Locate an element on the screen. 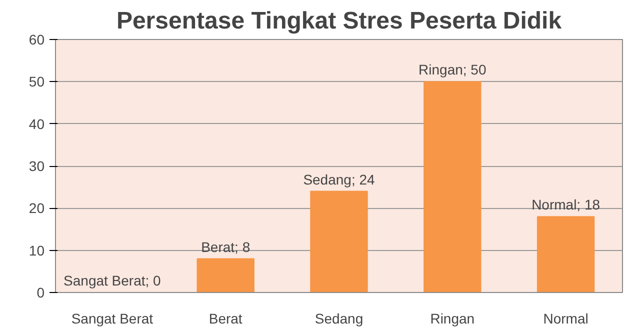 Image resolution: width=636 pixels, height=329 pixels. x-tick-label: Sangat Berat is located at coordinates (112, 318).